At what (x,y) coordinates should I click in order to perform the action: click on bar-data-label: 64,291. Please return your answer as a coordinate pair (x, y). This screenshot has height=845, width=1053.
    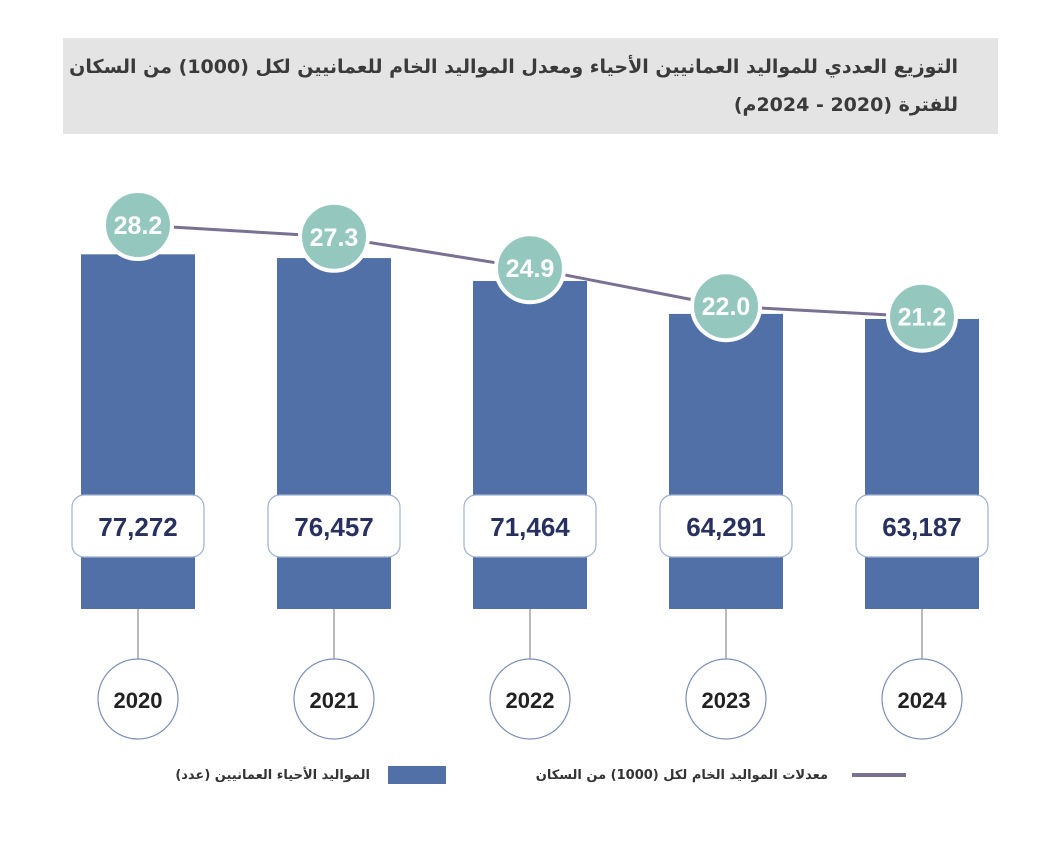
    Looking at the image, I should click on (726, 527).